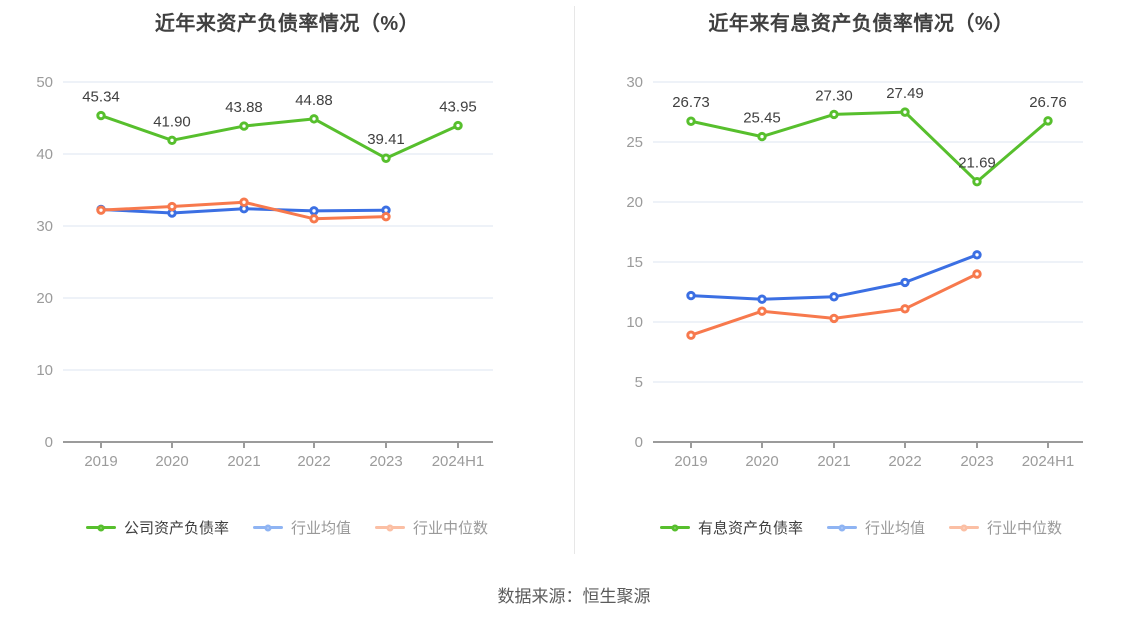 The width and height of the screenshot is (1148, 619). I want to click on legend-interest-bearing: 有息资产负债率 行业均值 行业中位数, so click(861, 527).